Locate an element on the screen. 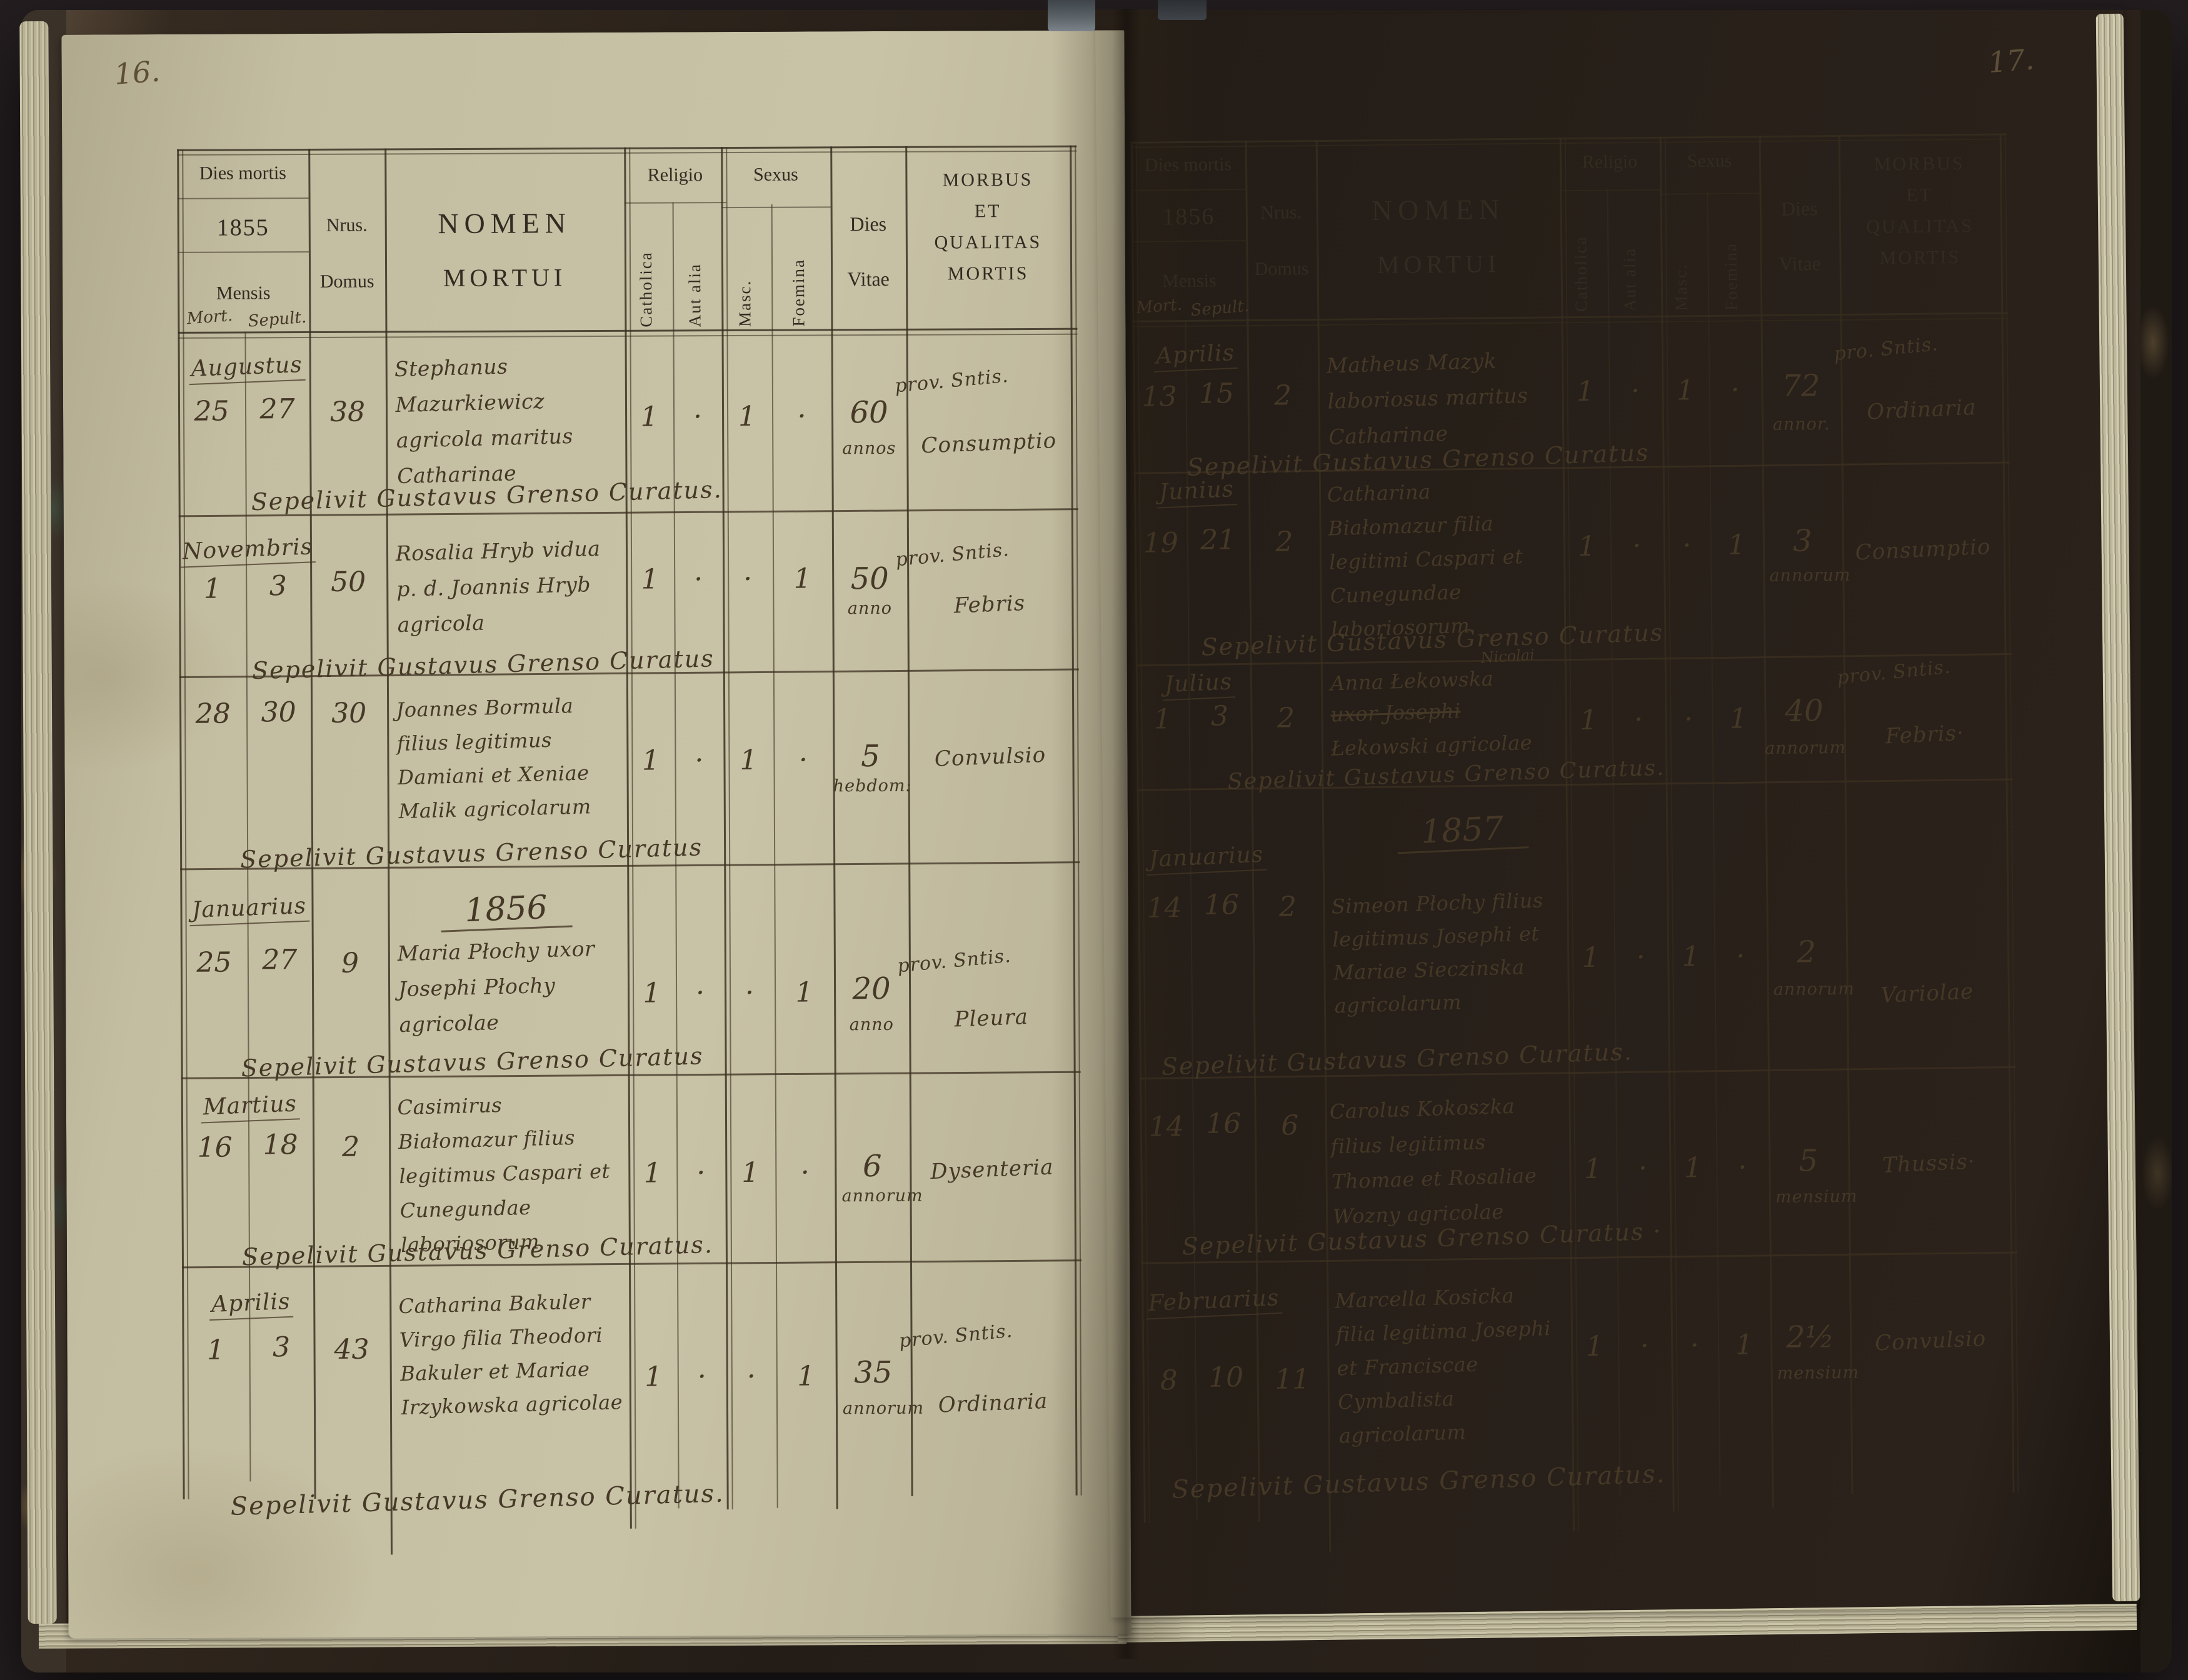 This screenshot has height=1680, width=2188. burial-day: 10 is located at coordinates (1226, 1377).